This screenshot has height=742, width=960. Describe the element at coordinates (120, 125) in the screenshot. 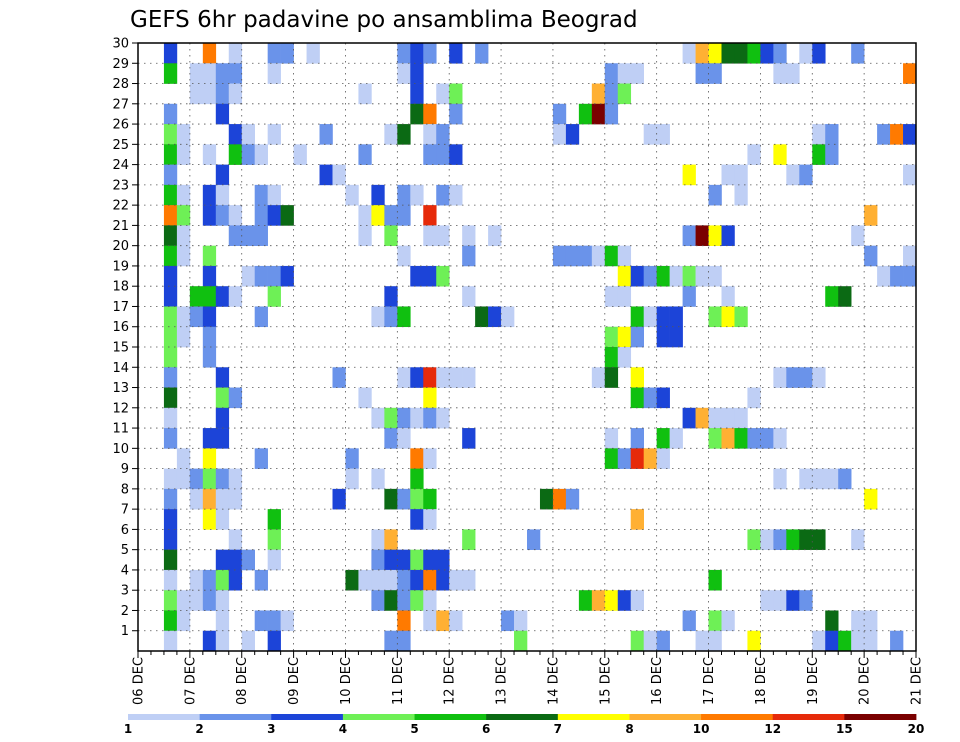

I see `y-tick-label: 26` at that location.